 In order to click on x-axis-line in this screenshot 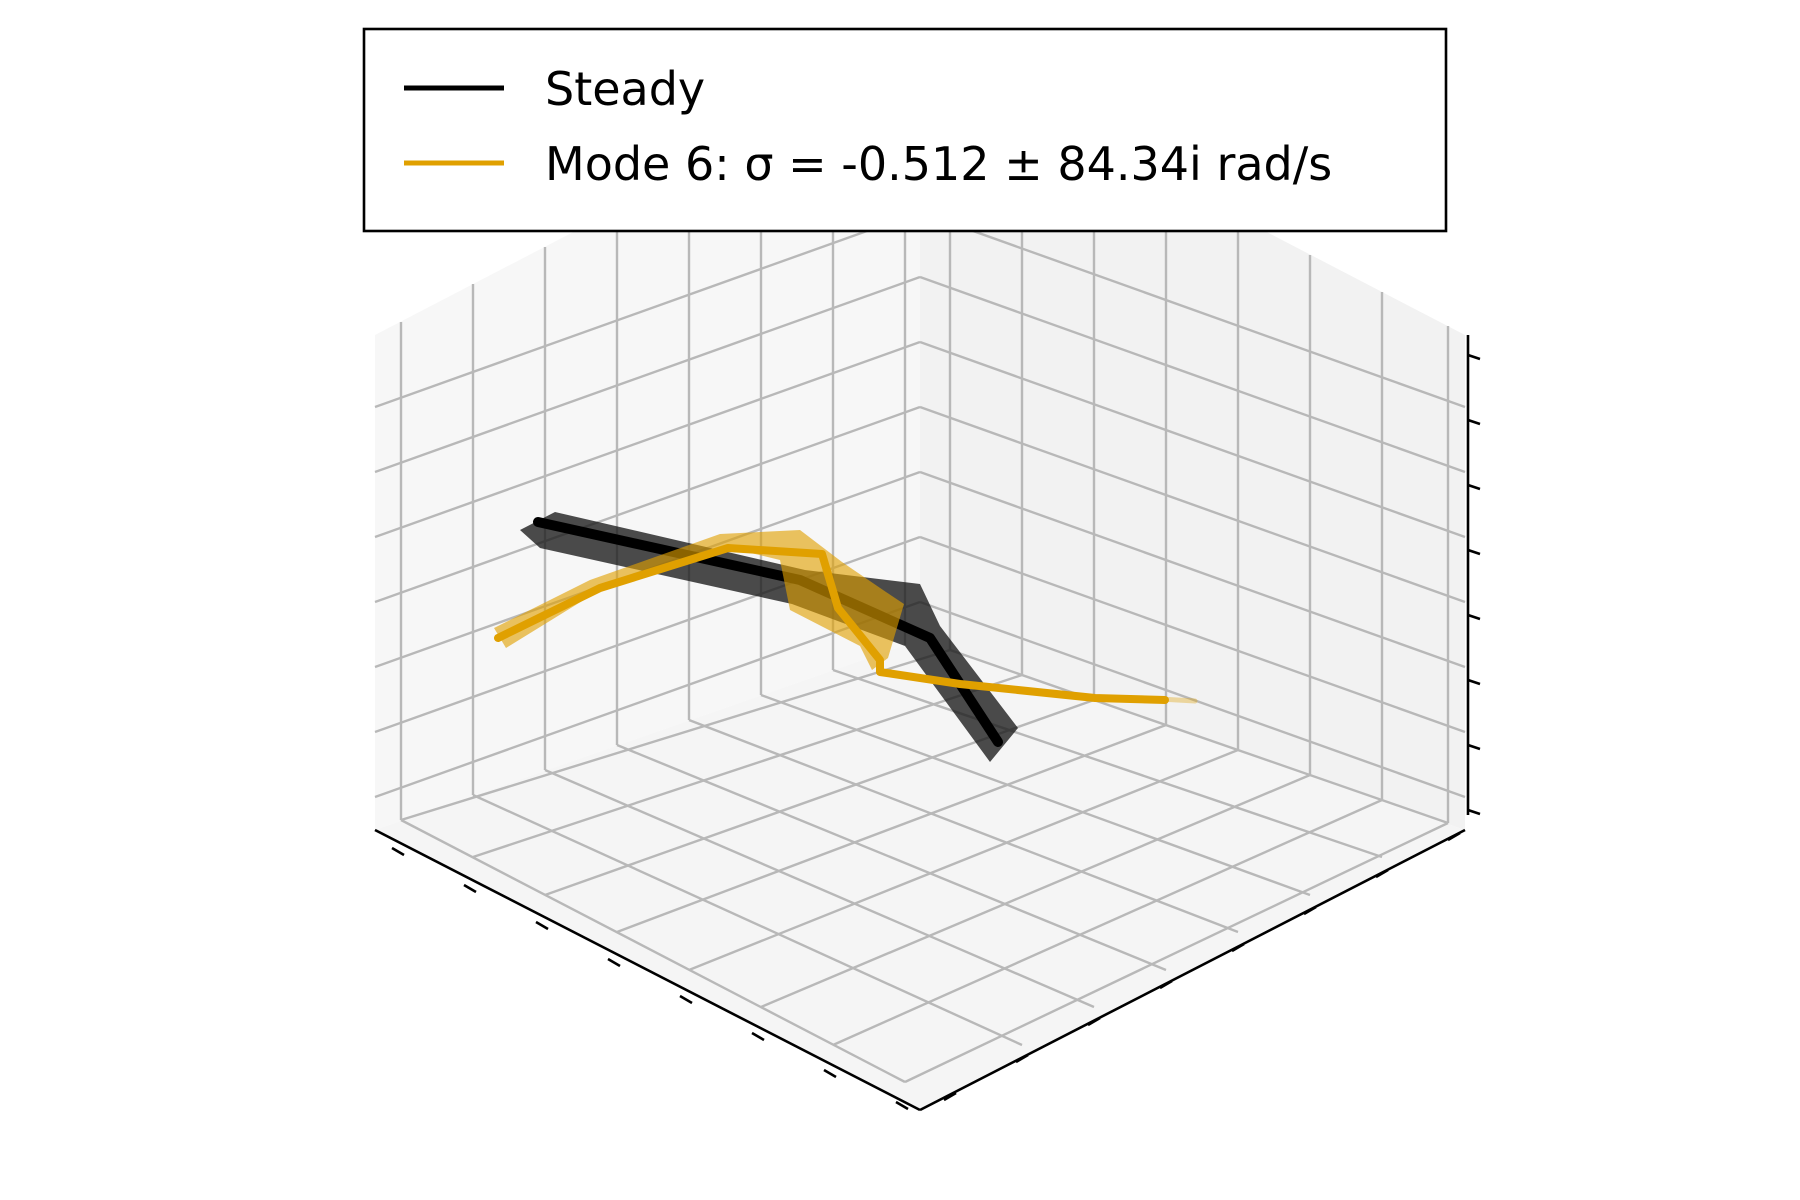, I will do `click(647, 970)`.